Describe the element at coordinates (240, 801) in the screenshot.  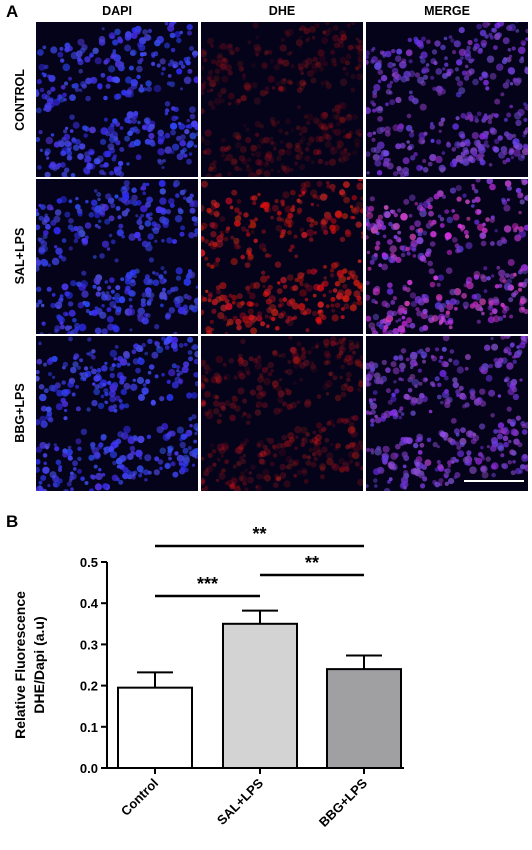
I see `category-label: SAL+LPS` at that location.